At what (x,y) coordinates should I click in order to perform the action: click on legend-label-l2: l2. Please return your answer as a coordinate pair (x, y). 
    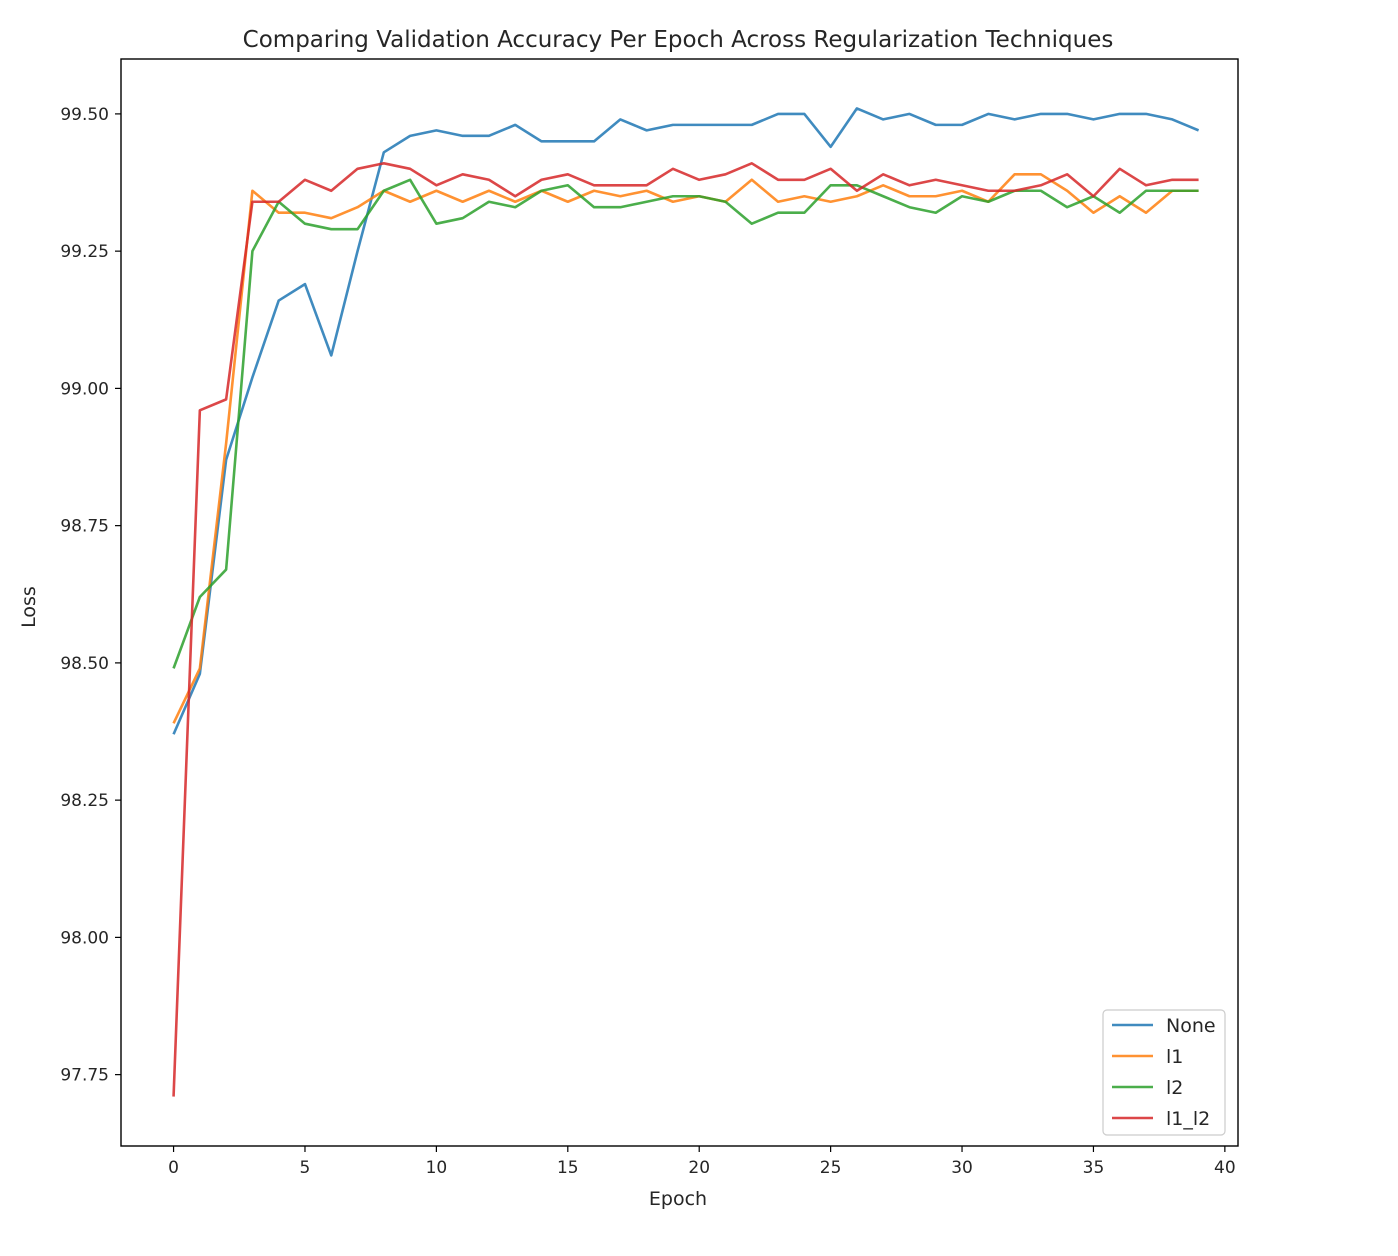
    Looking at the image, I should click on (1174, 1088).